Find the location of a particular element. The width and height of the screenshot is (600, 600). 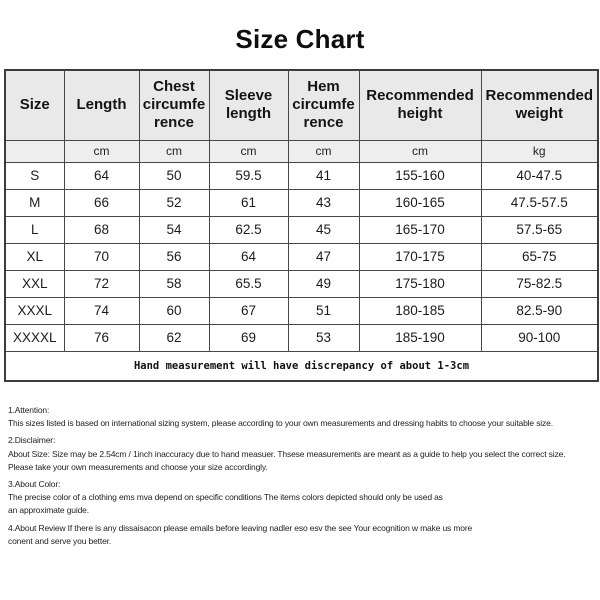

length-cell: 66 is located at coordinates (101, 202).